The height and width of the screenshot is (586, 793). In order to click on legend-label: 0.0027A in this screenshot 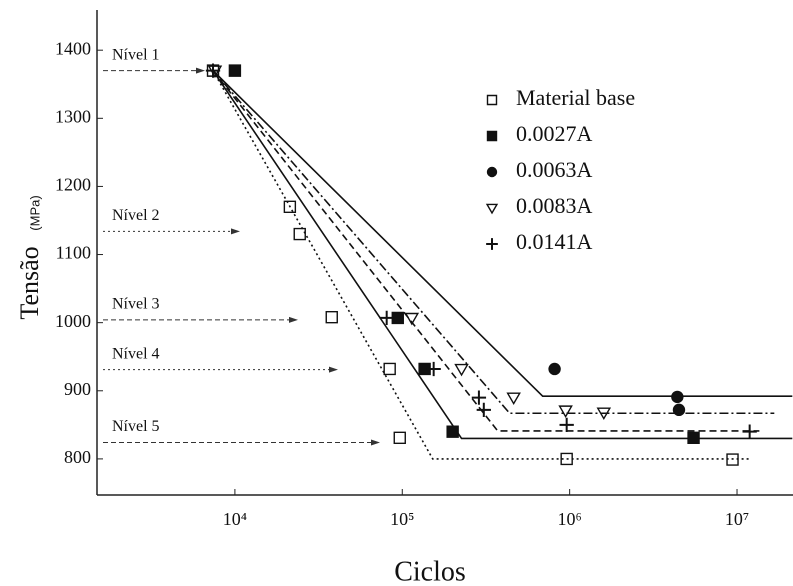, I will do `click(554, 133)`.